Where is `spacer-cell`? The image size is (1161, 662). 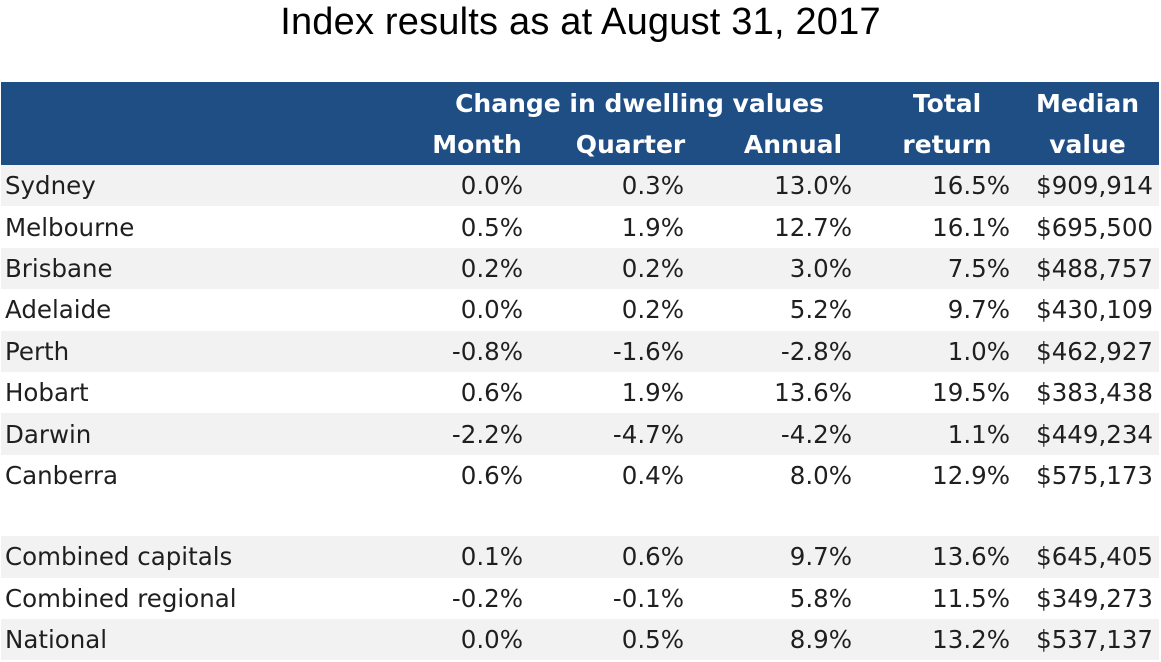
spacer-cell is located at coordinates (580, 516).